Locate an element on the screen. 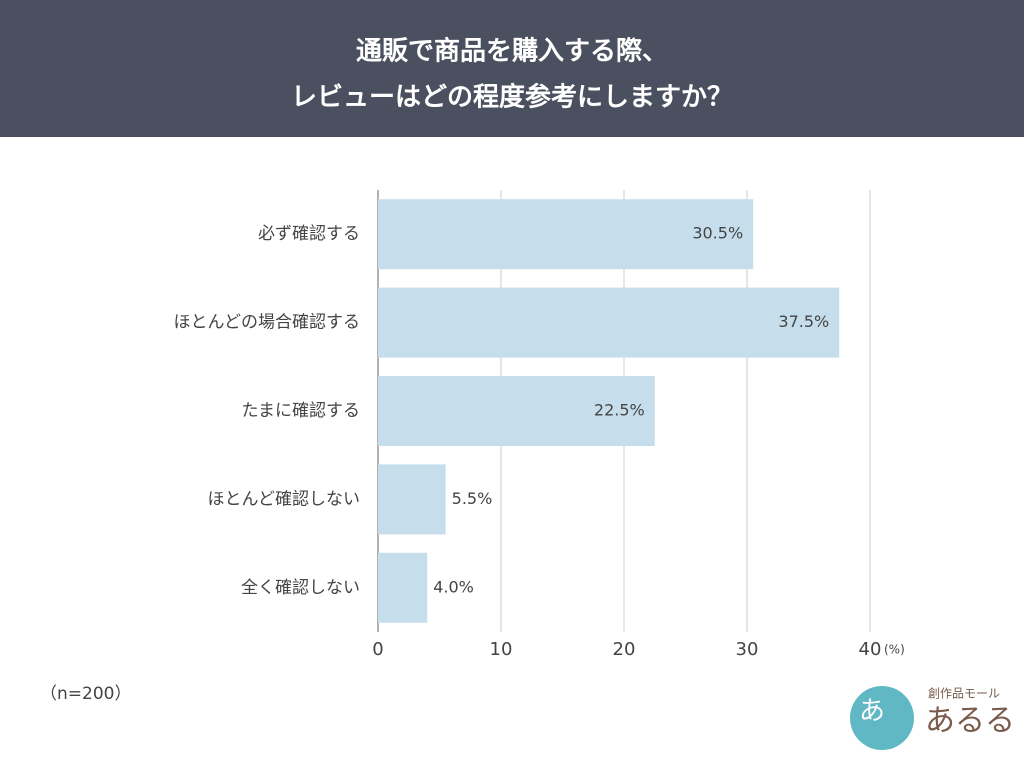 The image size is (1024, 768). y-tick-label: ほとんどの場合確認する is located at coordinates (267, 323).